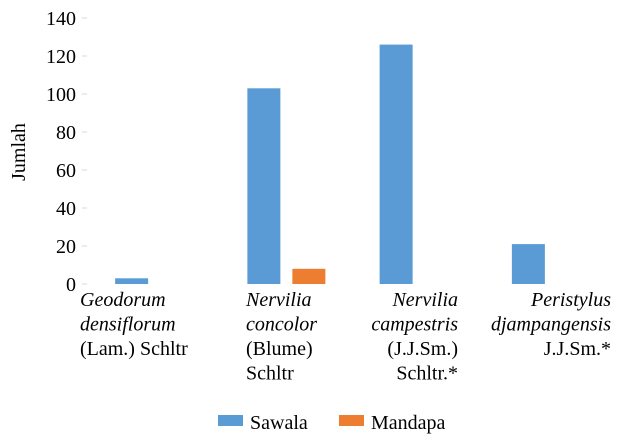  Describe the element at coordinates (414, 337) in the screenshot. I see `x-category-label: Nervilia campestris (J.J.Sm.) Schltr.*` at that location.